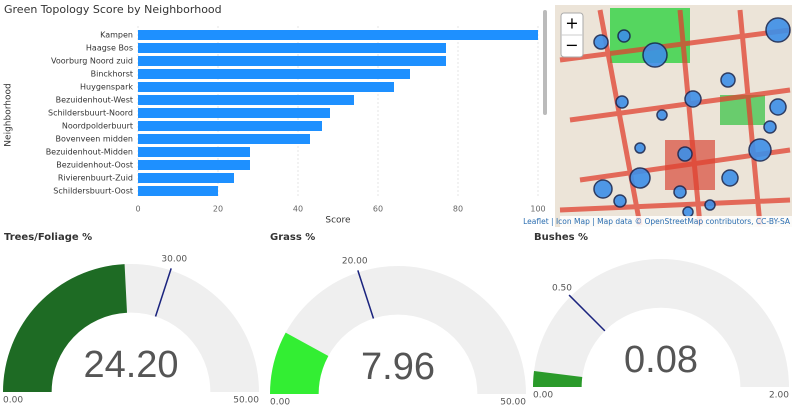 The height and width of the screenshot is (411, 800). Describe the element at coordinates (537, 209) in the screenshot. I see `x-tick-label: 100` at that location.